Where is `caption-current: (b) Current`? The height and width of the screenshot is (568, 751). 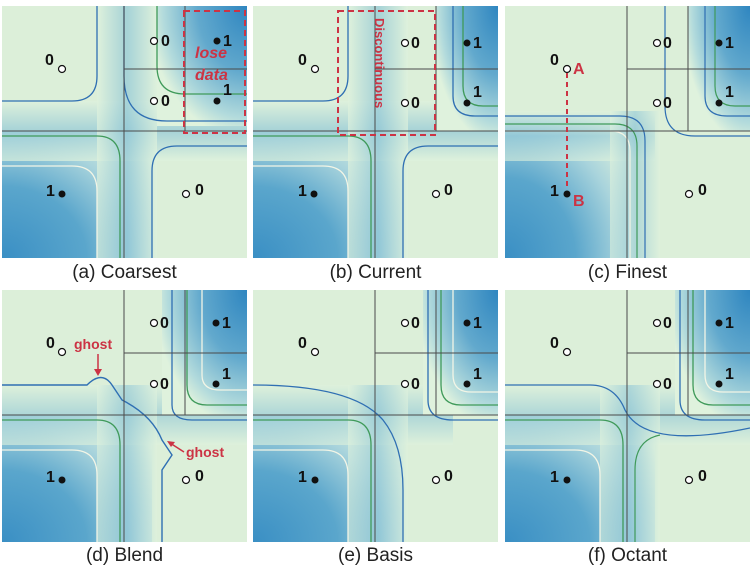
caption-current: (b) Current is located at coordinates (375, 272).